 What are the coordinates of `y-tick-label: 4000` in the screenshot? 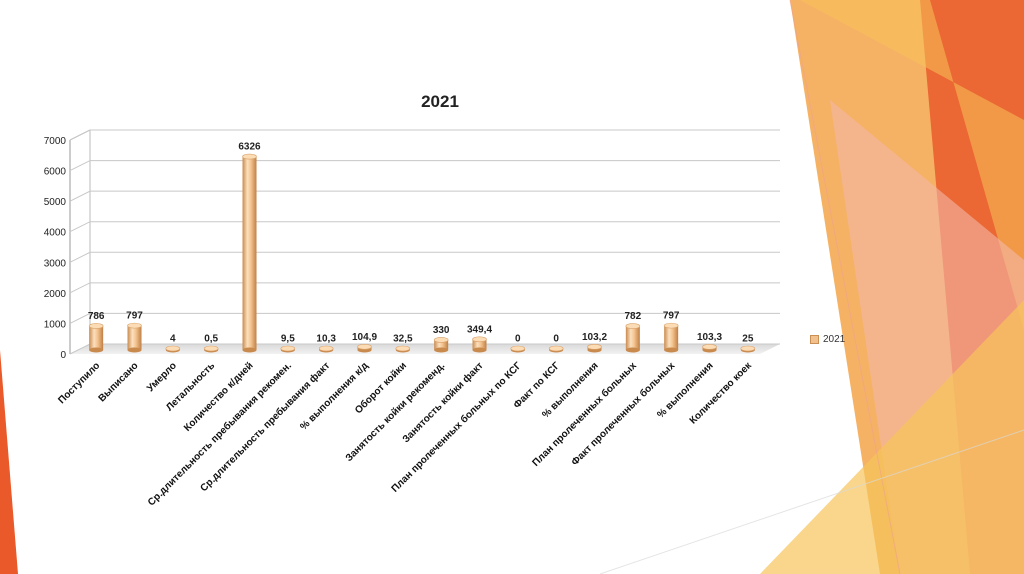 It's located at (55, 233).